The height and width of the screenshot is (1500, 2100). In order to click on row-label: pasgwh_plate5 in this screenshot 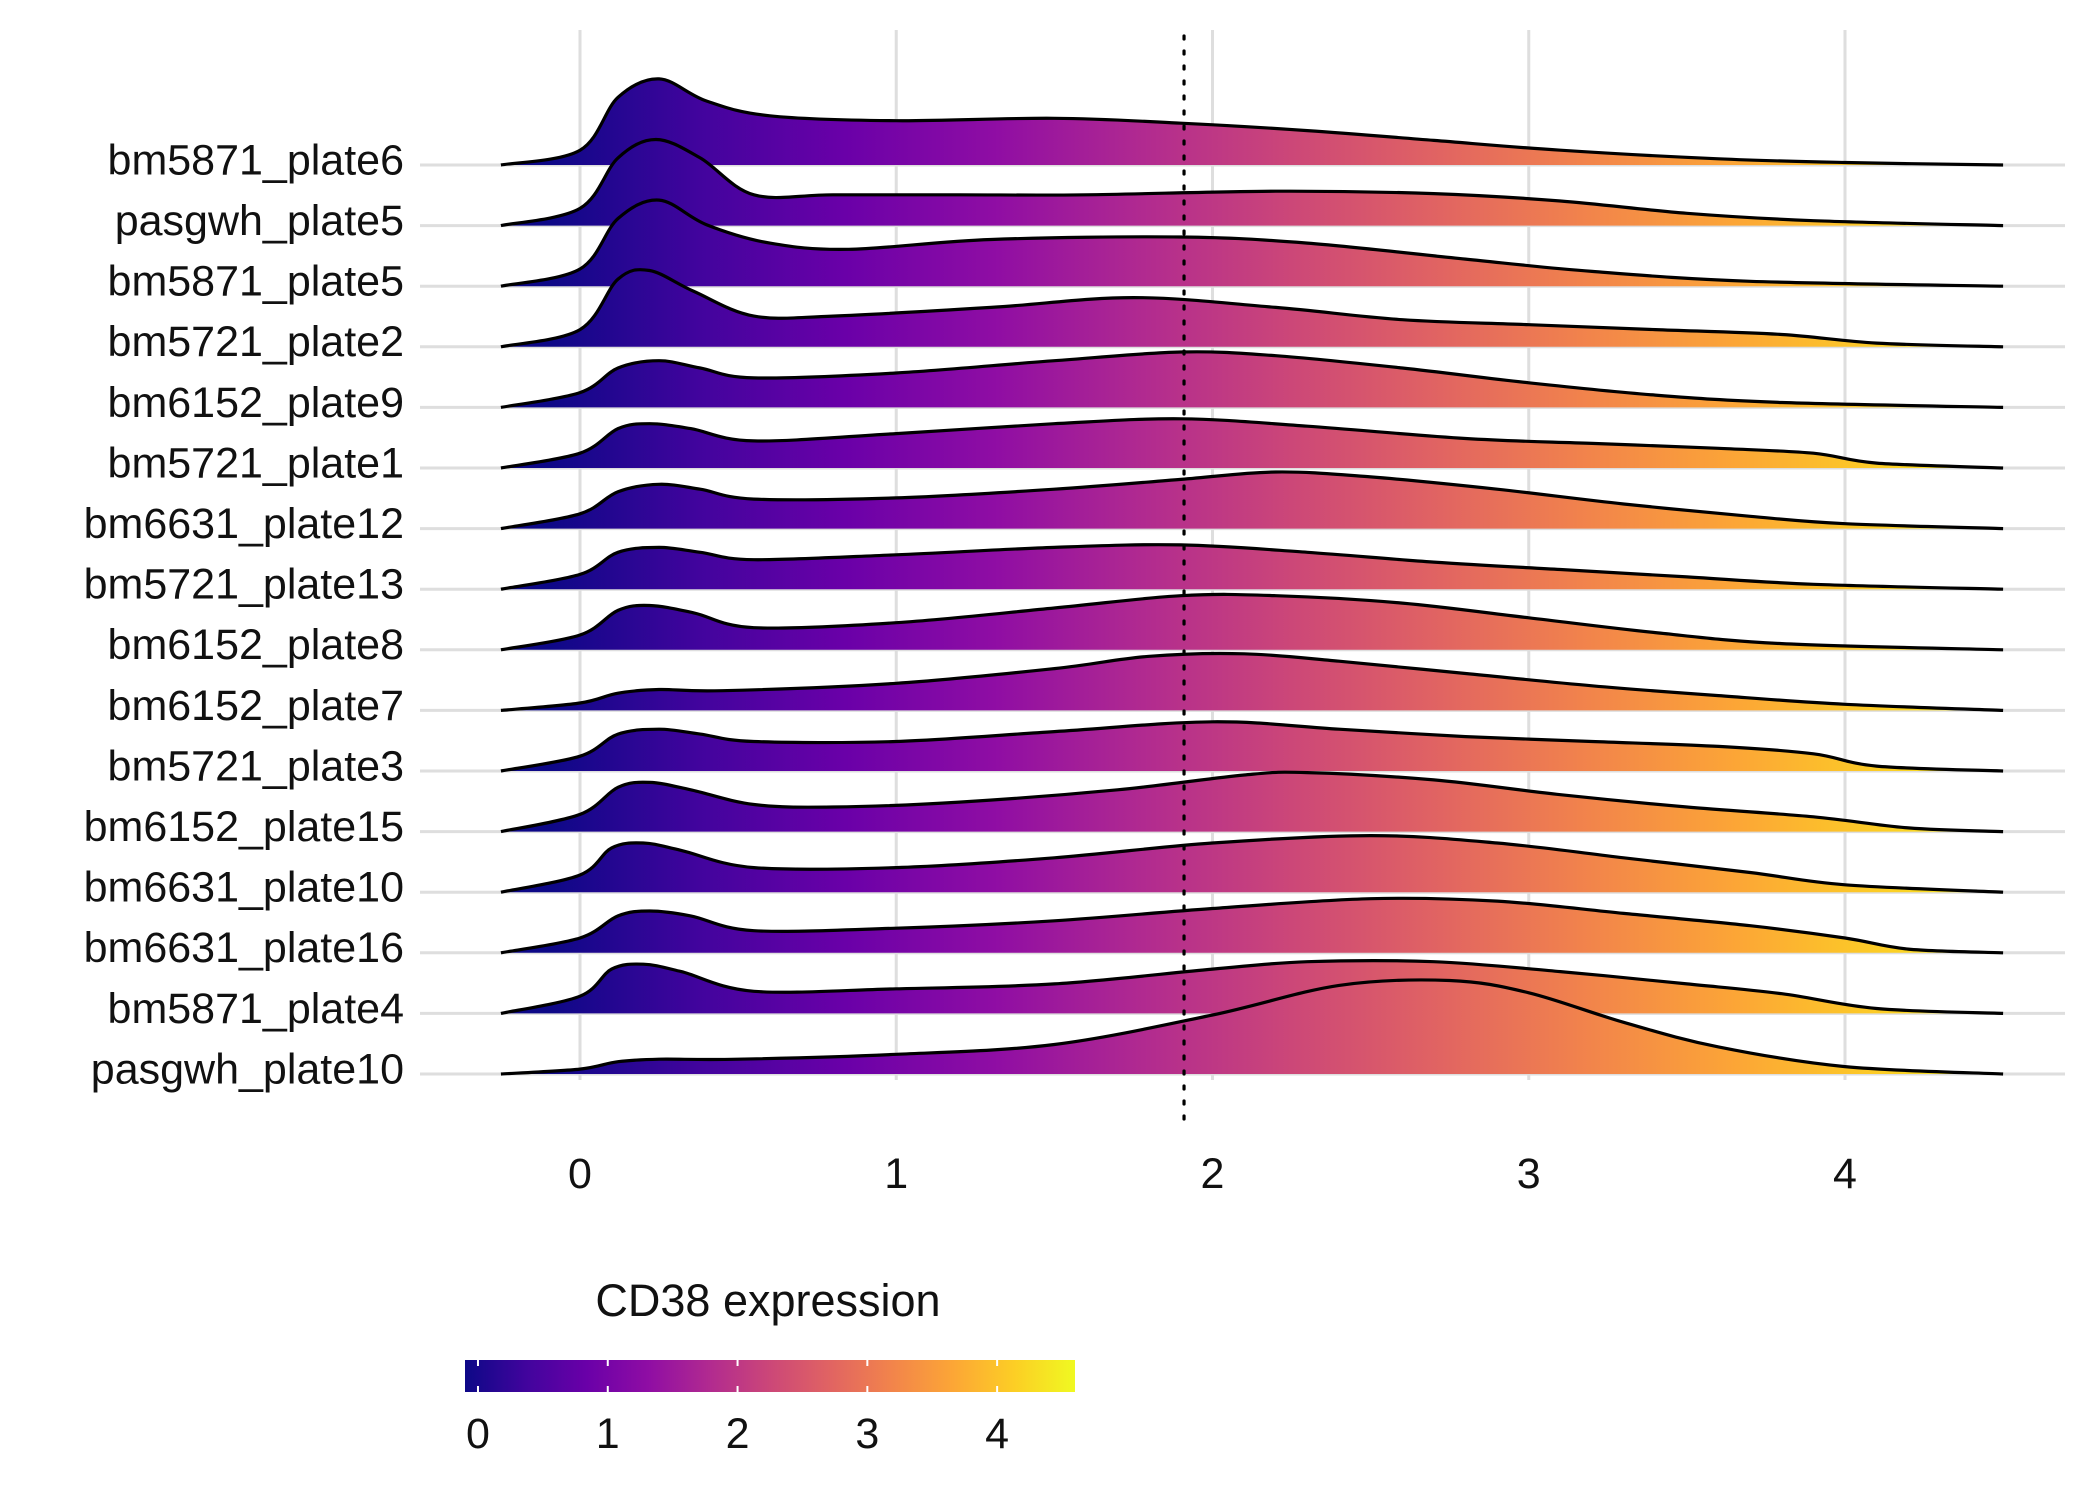, I will do `click(259, 221)`.